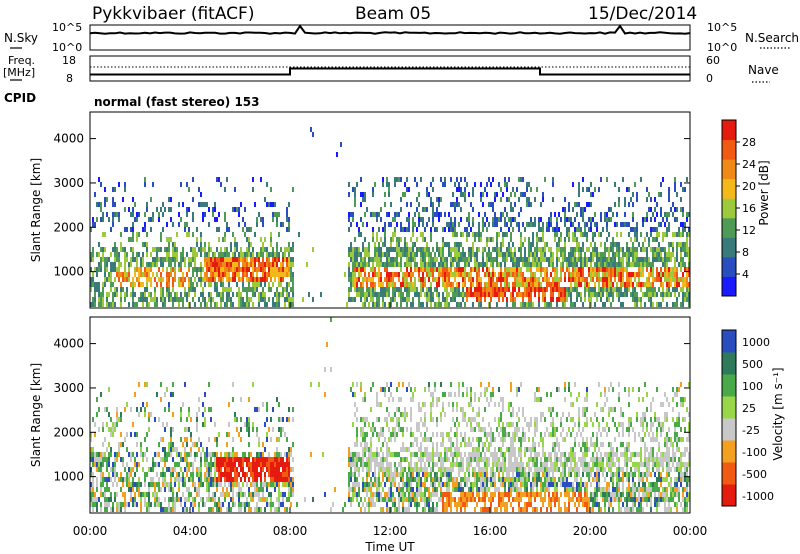 The height and width of the screenshot is (554, 800). Describe the element at coordinates (21, 60) in the screenshot. I see `freq-label: Freq.` at that location.